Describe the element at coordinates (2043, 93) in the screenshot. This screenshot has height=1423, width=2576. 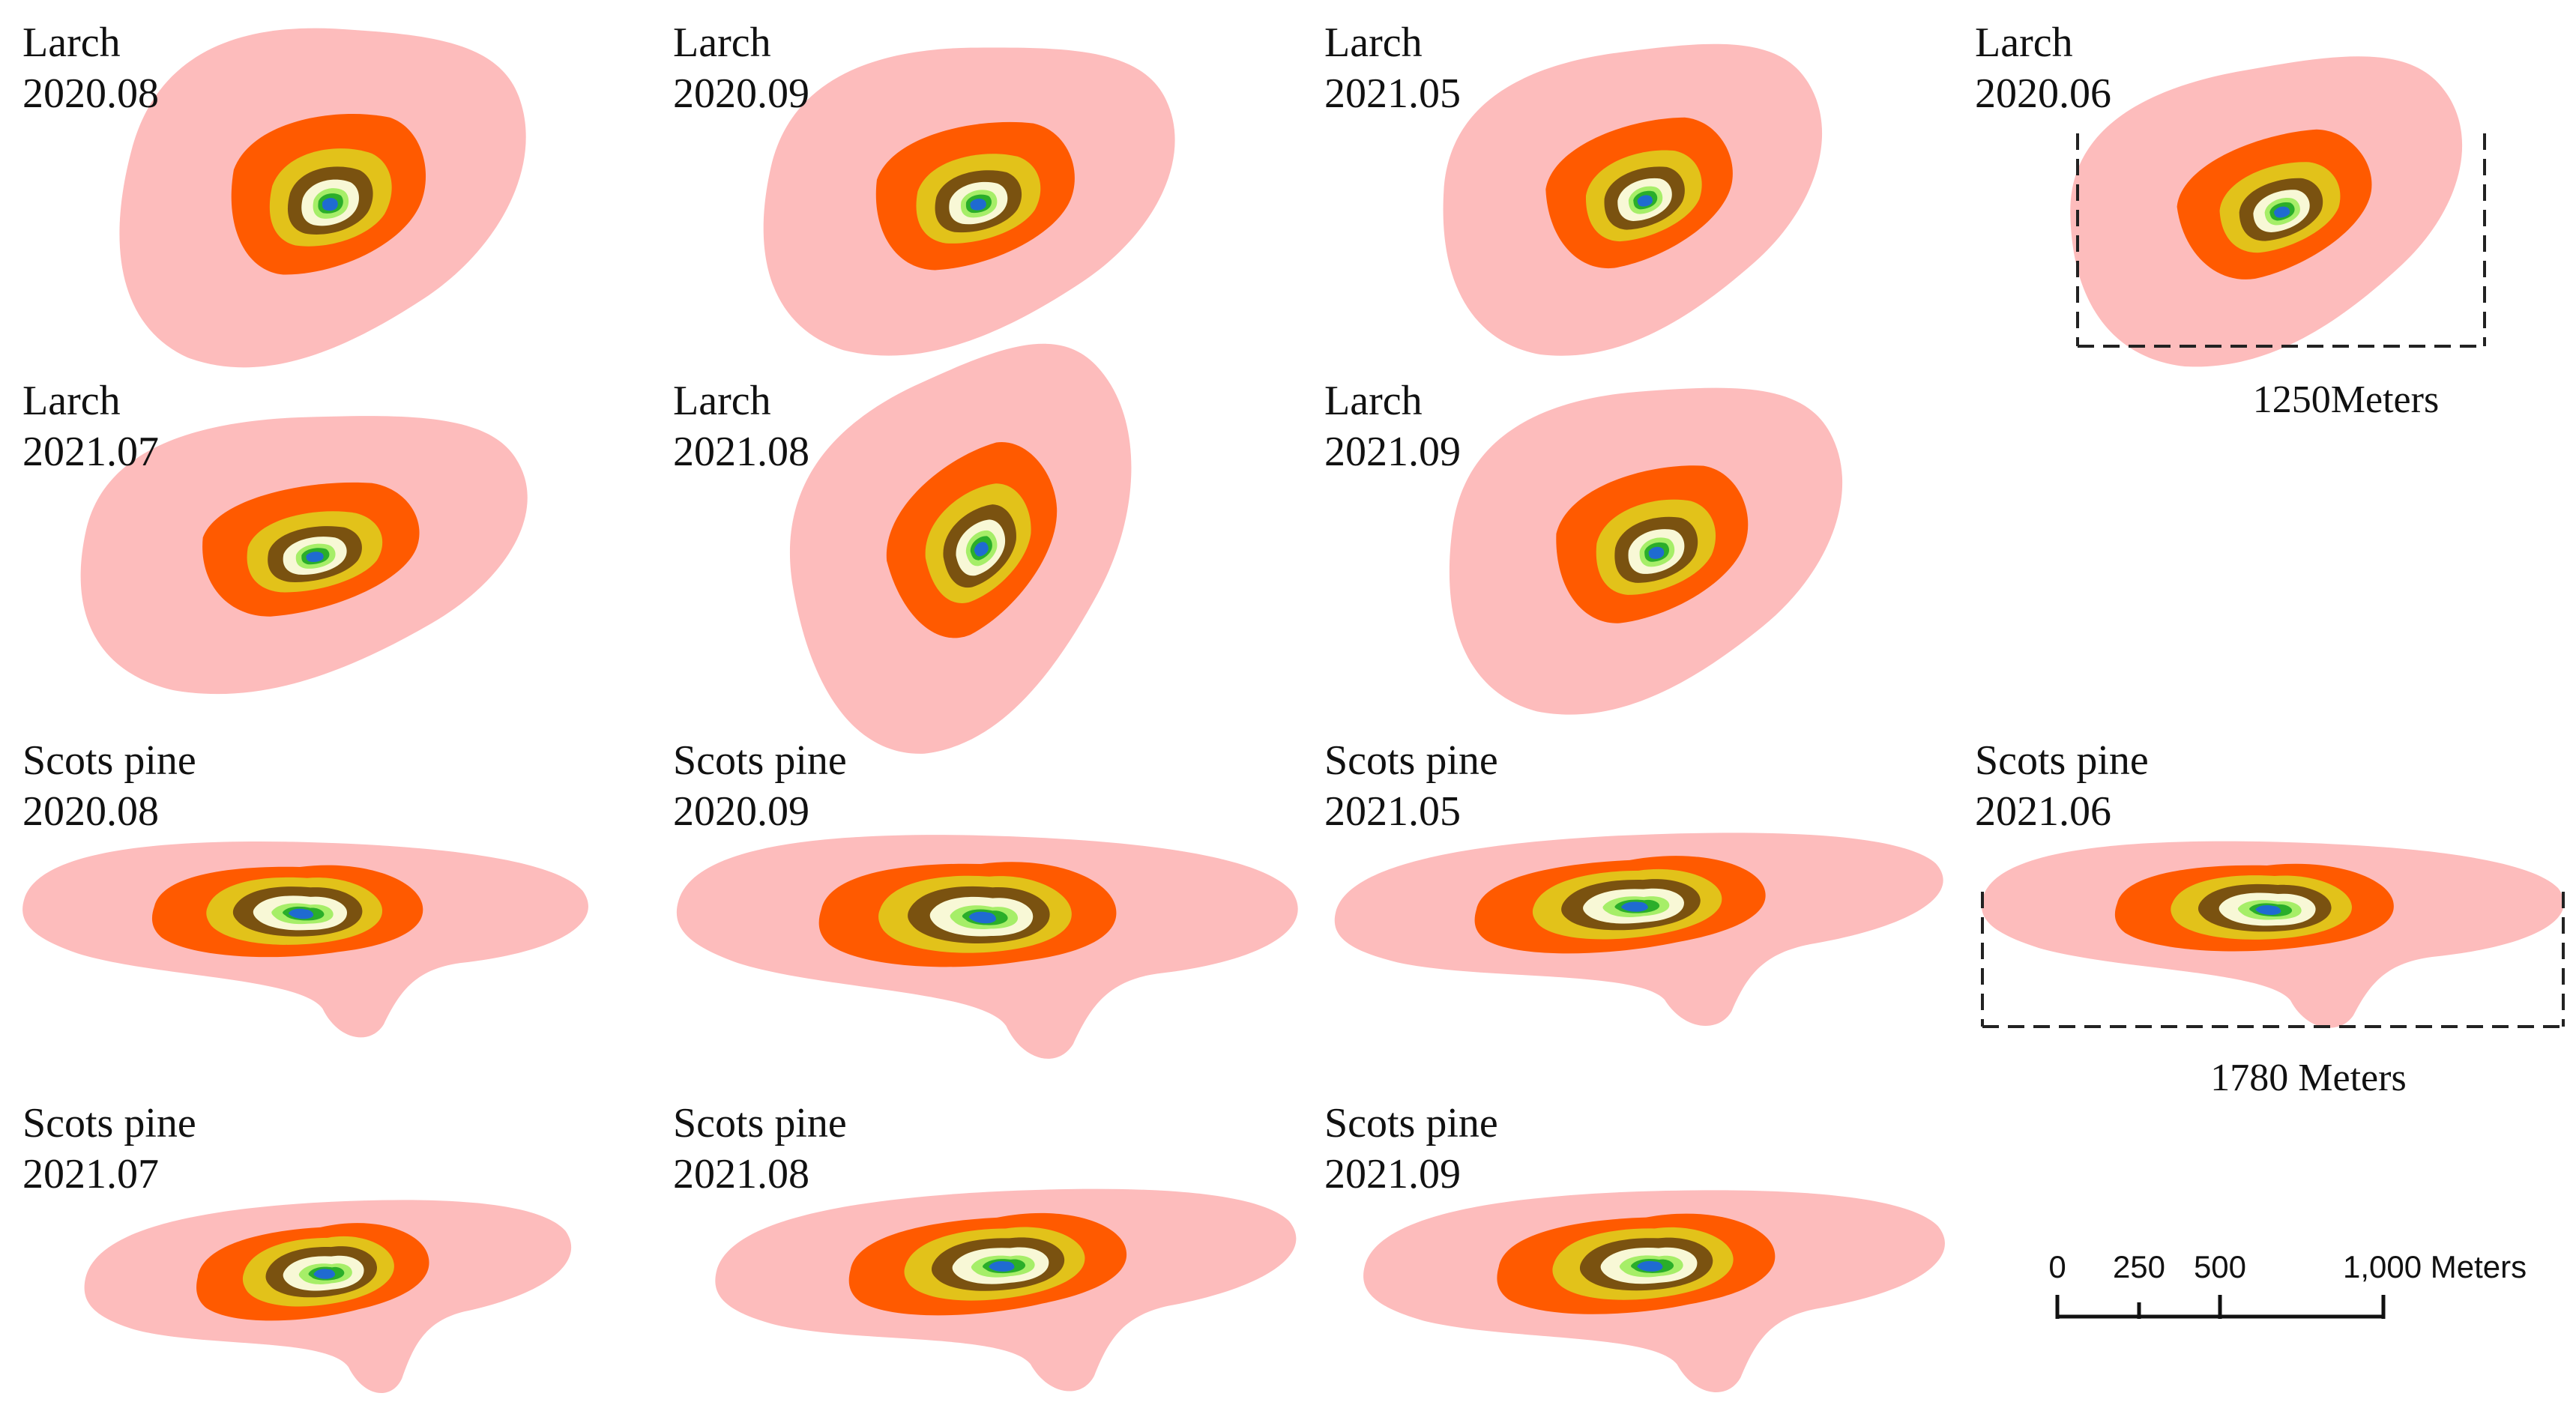
I see `panel-date-label: 2020.06` at that location.